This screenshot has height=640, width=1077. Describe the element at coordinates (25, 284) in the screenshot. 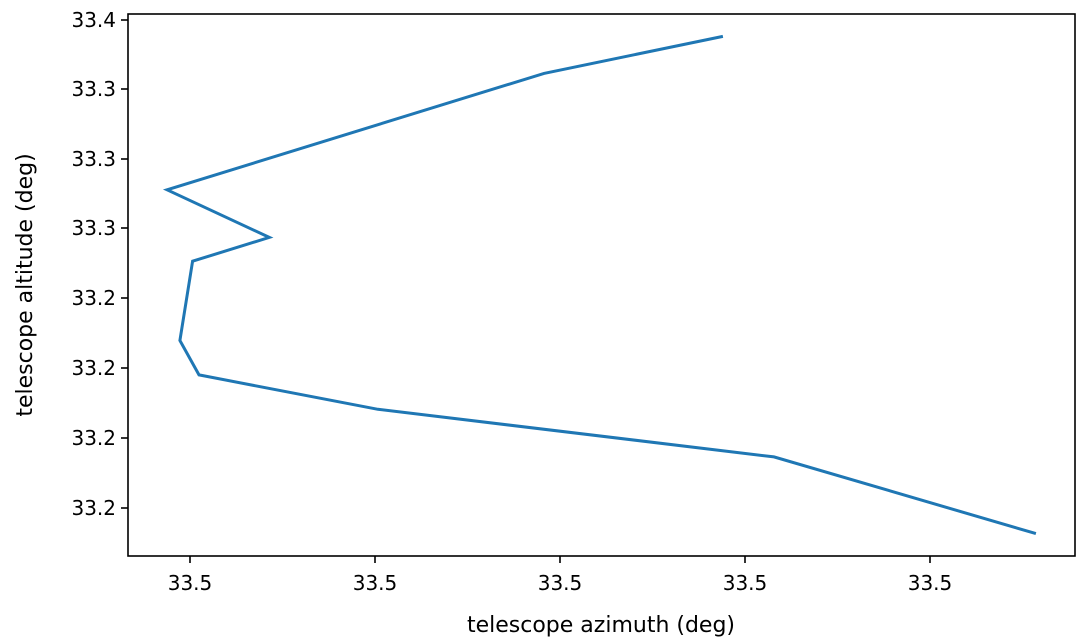

I see `y-axis-label: telescope altitude (deg)` at that location.